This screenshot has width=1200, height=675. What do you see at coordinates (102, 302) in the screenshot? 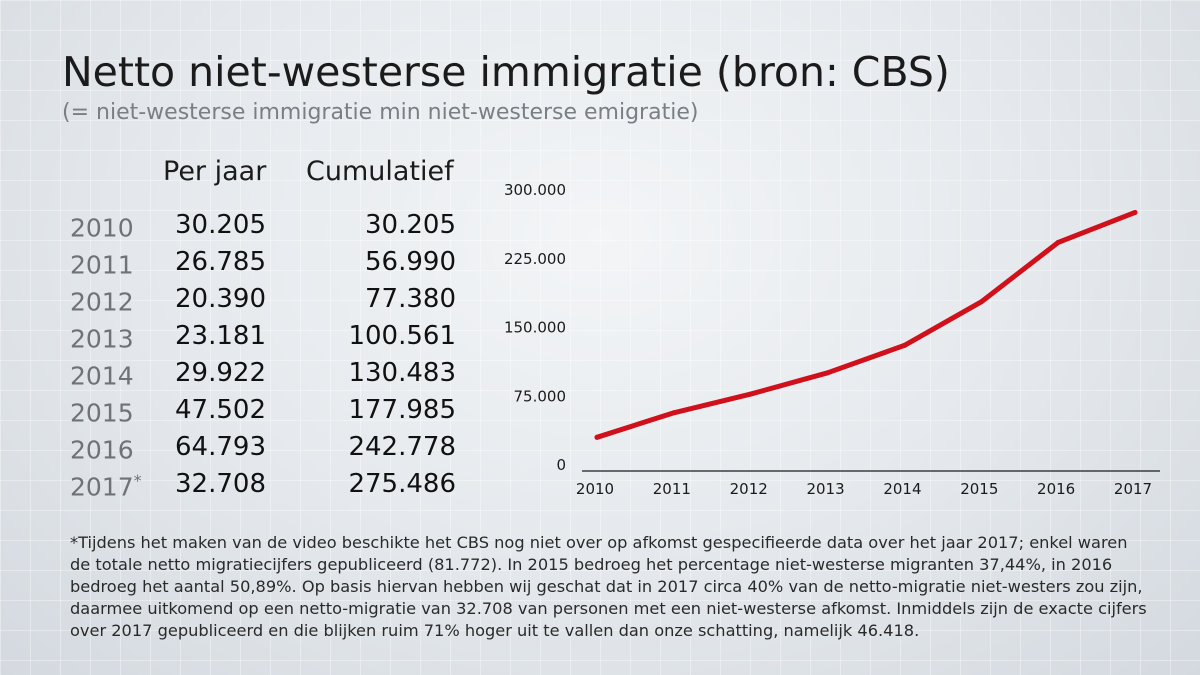
I see `row-year: 2012` at bounding box center [102, 302].